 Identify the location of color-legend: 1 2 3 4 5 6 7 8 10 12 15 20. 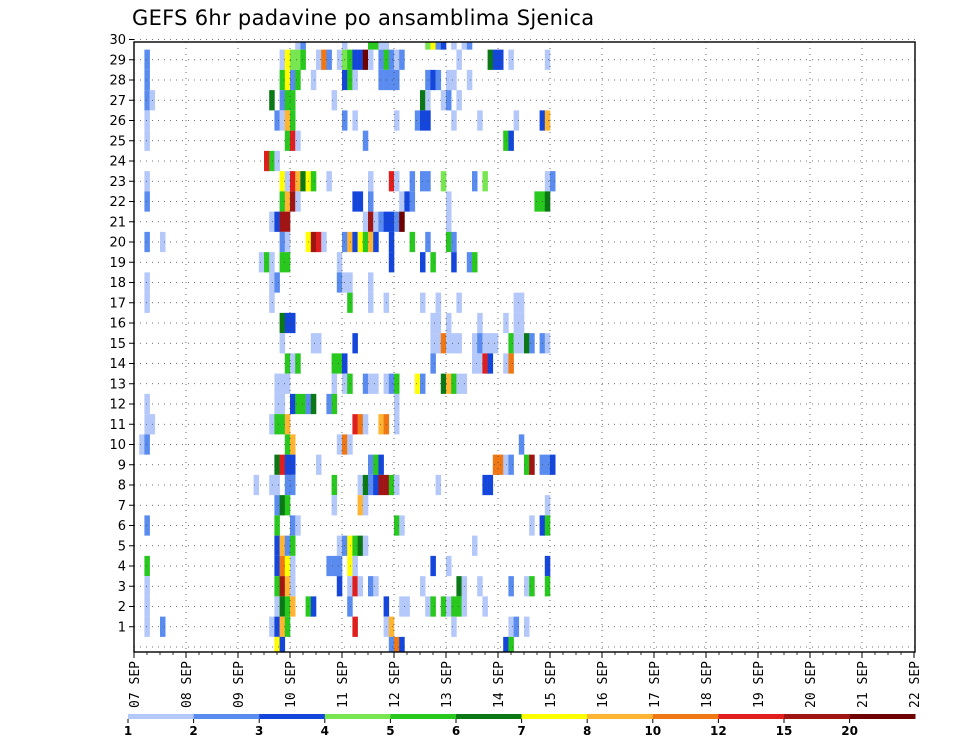
(520, 726).